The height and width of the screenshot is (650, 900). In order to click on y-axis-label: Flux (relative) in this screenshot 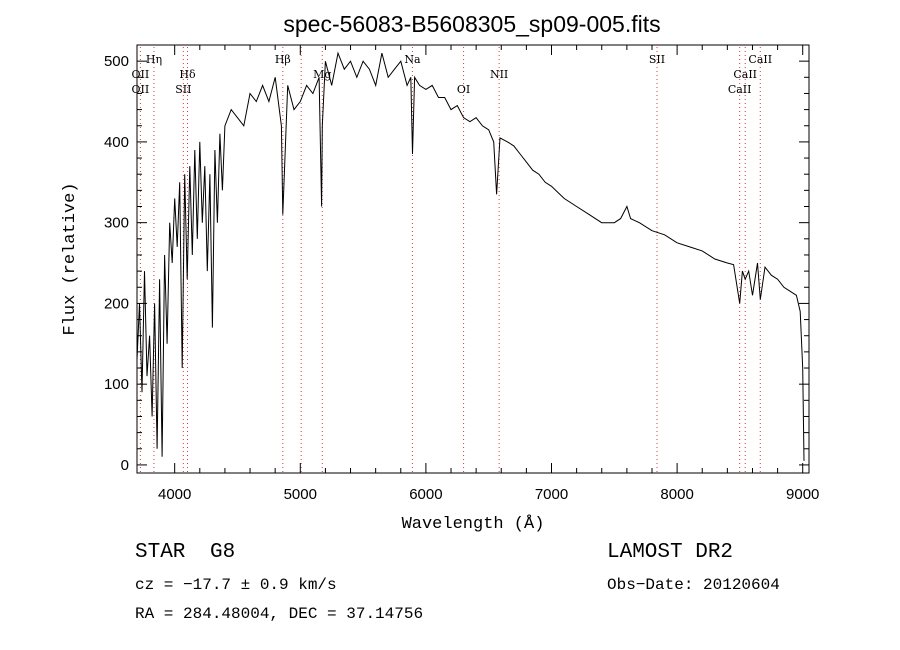, I will do `click(70, 258)`.